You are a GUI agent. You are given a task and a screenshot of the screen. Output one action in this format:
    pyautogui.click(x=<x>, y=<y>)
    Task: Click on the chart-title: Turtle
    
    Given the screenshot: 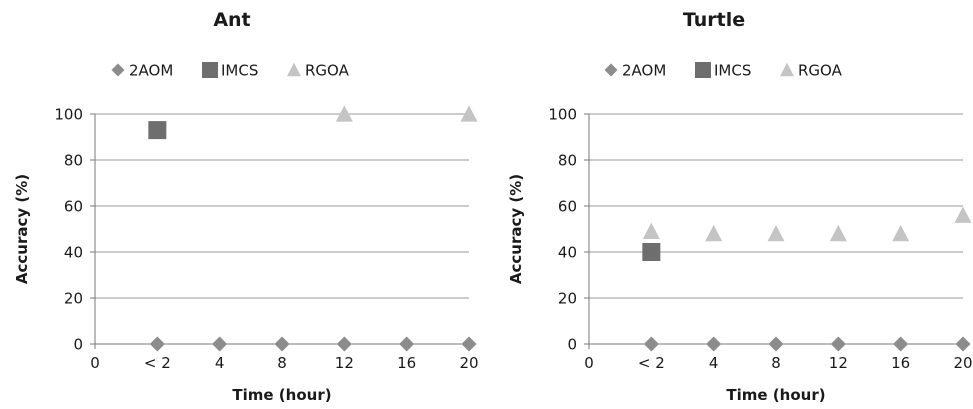 What is the action you would take?
    pyautogui.click(x=714, y=20)
    